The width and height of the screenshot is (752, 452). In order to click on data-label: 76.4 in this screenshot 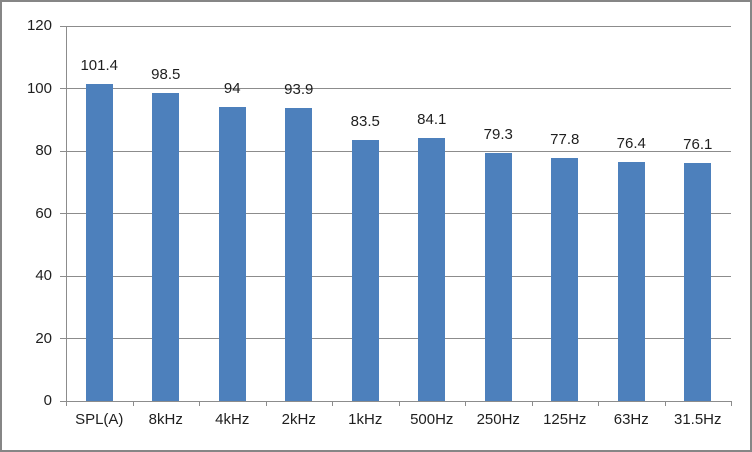, I will do `click(631, 144)`.